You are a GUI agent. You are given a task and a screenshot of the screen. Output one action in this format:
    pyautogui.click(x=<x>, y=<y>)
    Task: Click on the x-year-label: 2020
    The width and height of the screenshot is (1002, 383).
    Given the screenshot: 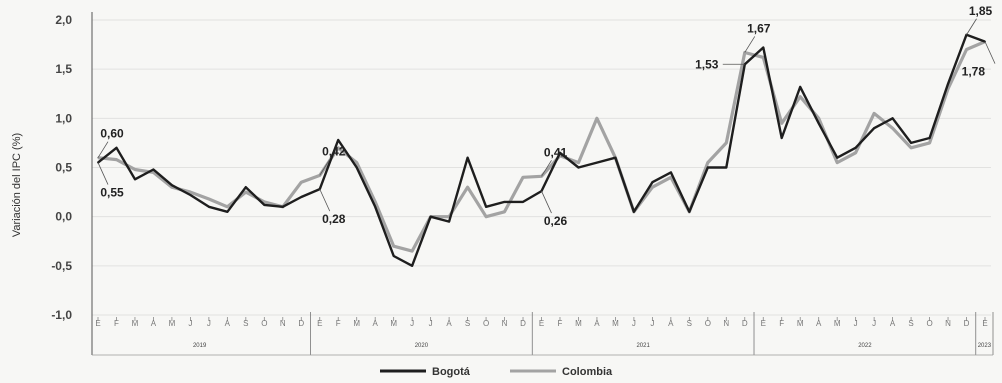 What is the action you would take?
    pyautogui.click(x=422, y=346)
    